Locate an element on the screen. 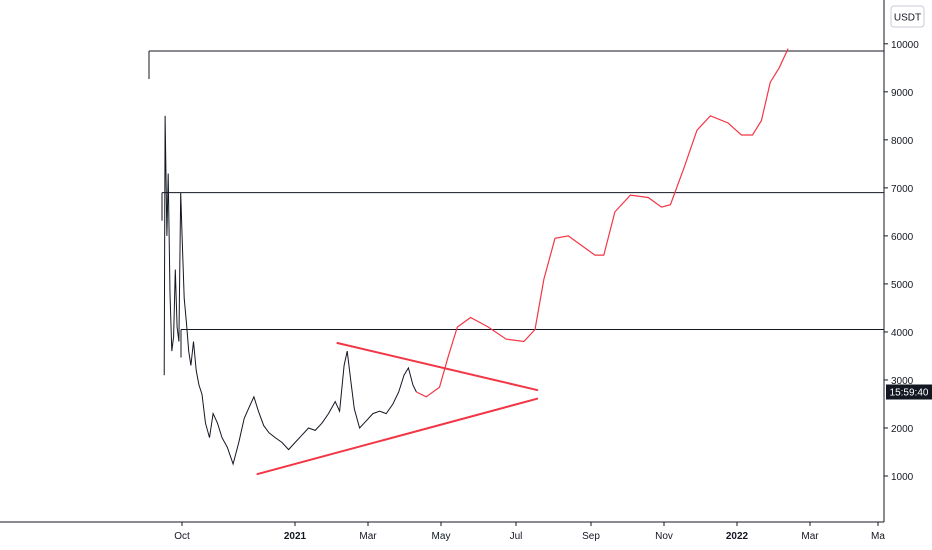 This screenshot has height=550, width=932. price-axis-tick-label: 4000 is located at coordinates (902, 333).